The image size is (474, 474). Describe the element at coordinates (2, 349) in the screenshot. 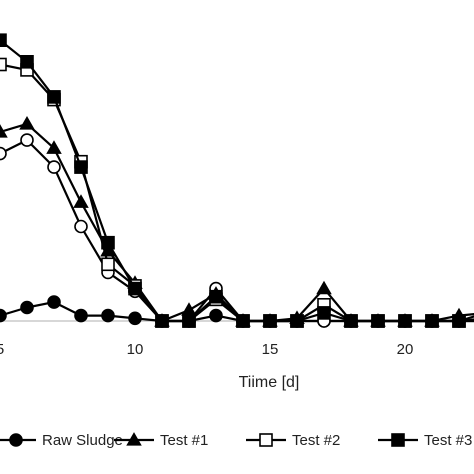

I see `x-tick-label: 5` at that location.